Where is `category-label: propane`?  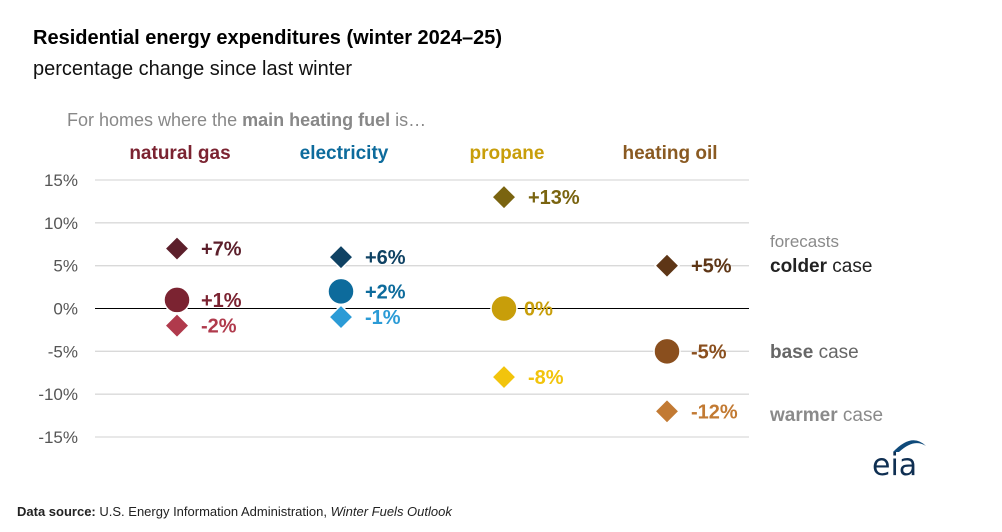
category-label: propane is located at coordinates (507, 153).